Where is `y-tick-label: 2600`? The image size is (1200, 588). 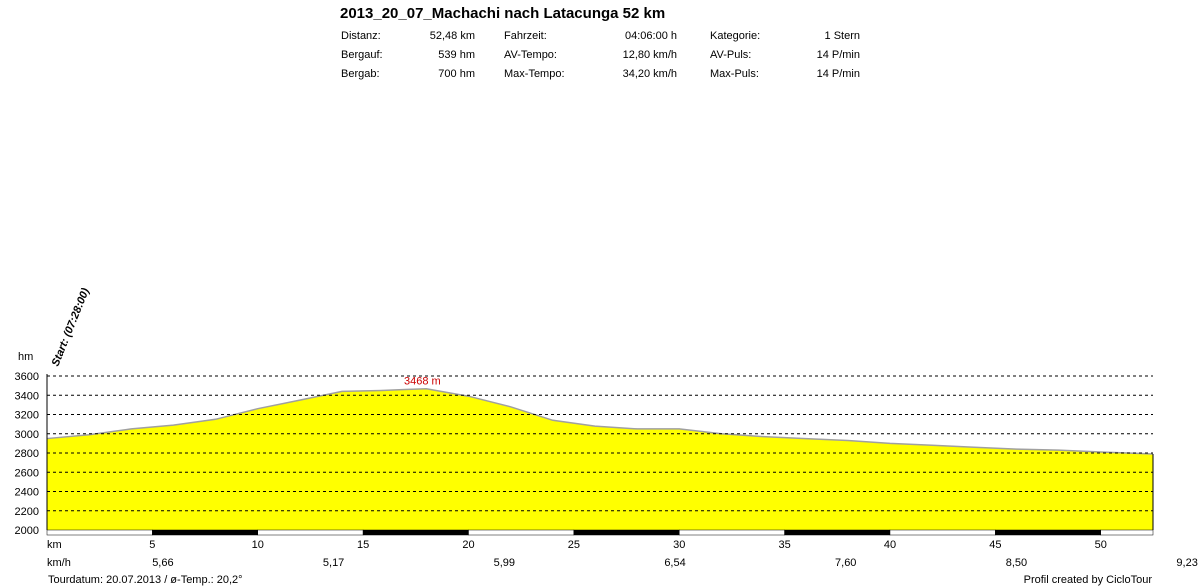 y-tick-label: 2600 is located at coordinates (27, 473).